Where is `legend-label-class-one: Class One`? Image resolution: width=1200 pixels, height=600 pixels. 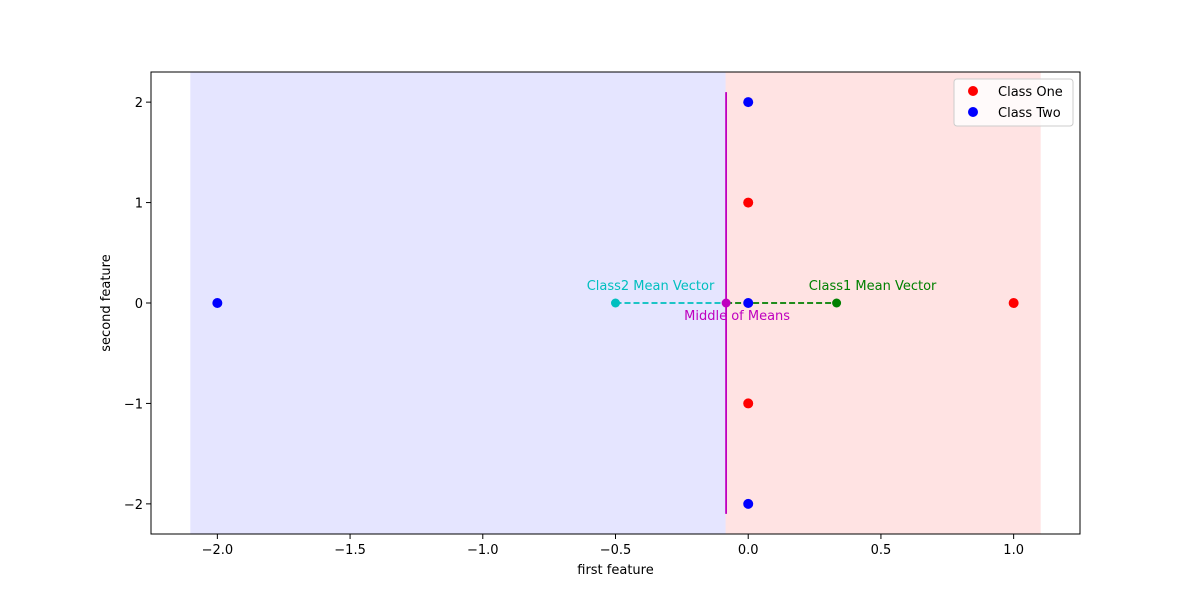
legend-label-class-one: Class One is located at coordinates (1030, 92).